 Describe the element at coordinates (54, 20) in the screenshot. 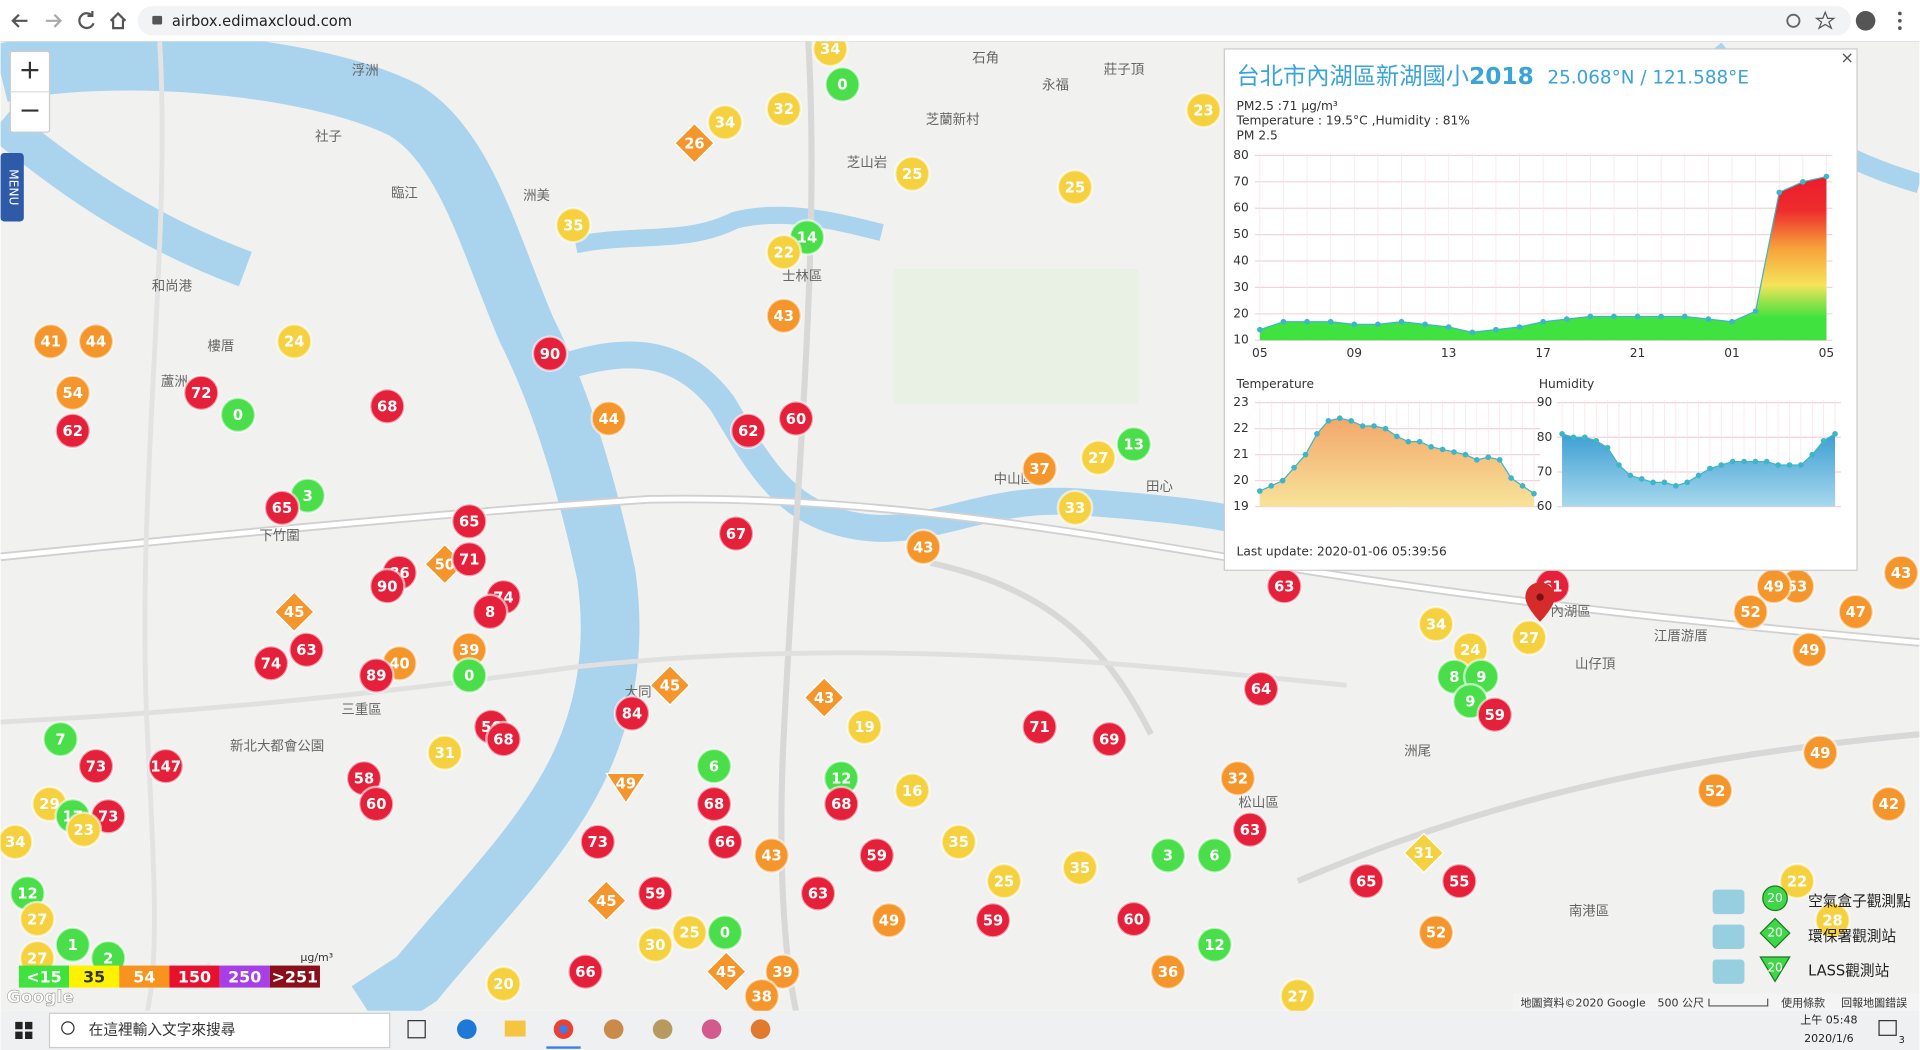

I see `forward-button` at that location.